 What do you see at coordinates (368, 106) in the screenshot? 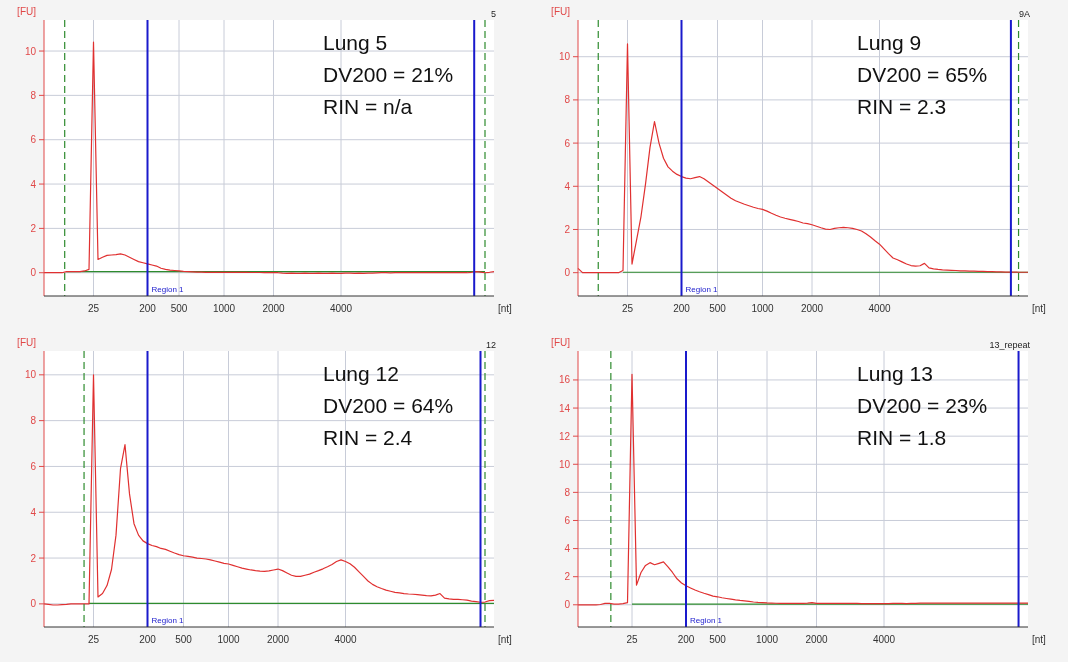
I see `annotation: RIN = n/a` at bounding box center [368, 106].